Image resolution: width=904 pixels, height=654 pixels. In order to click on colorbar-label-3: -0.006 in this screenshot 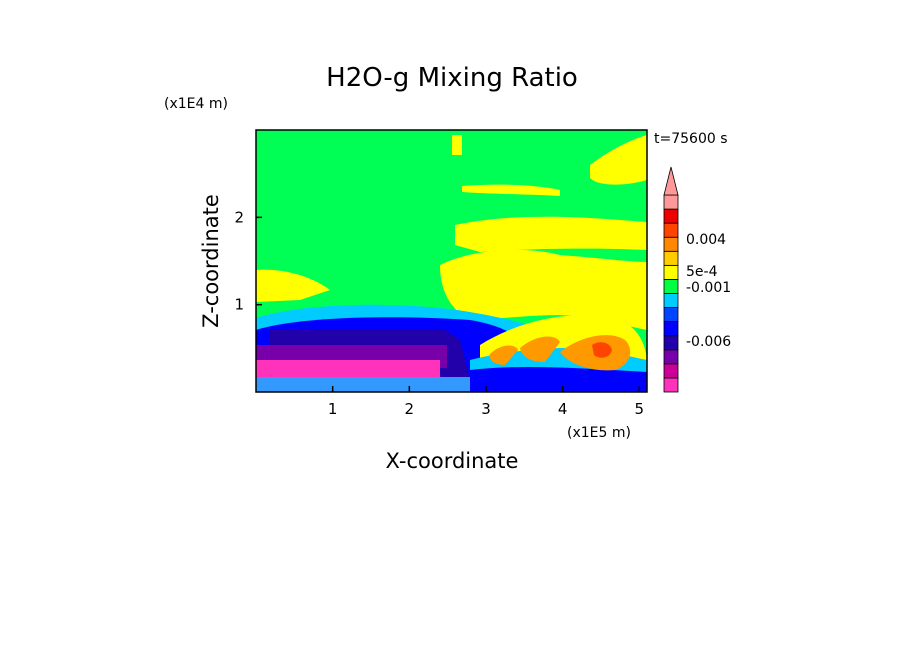, I will do `click(708, 342)`.